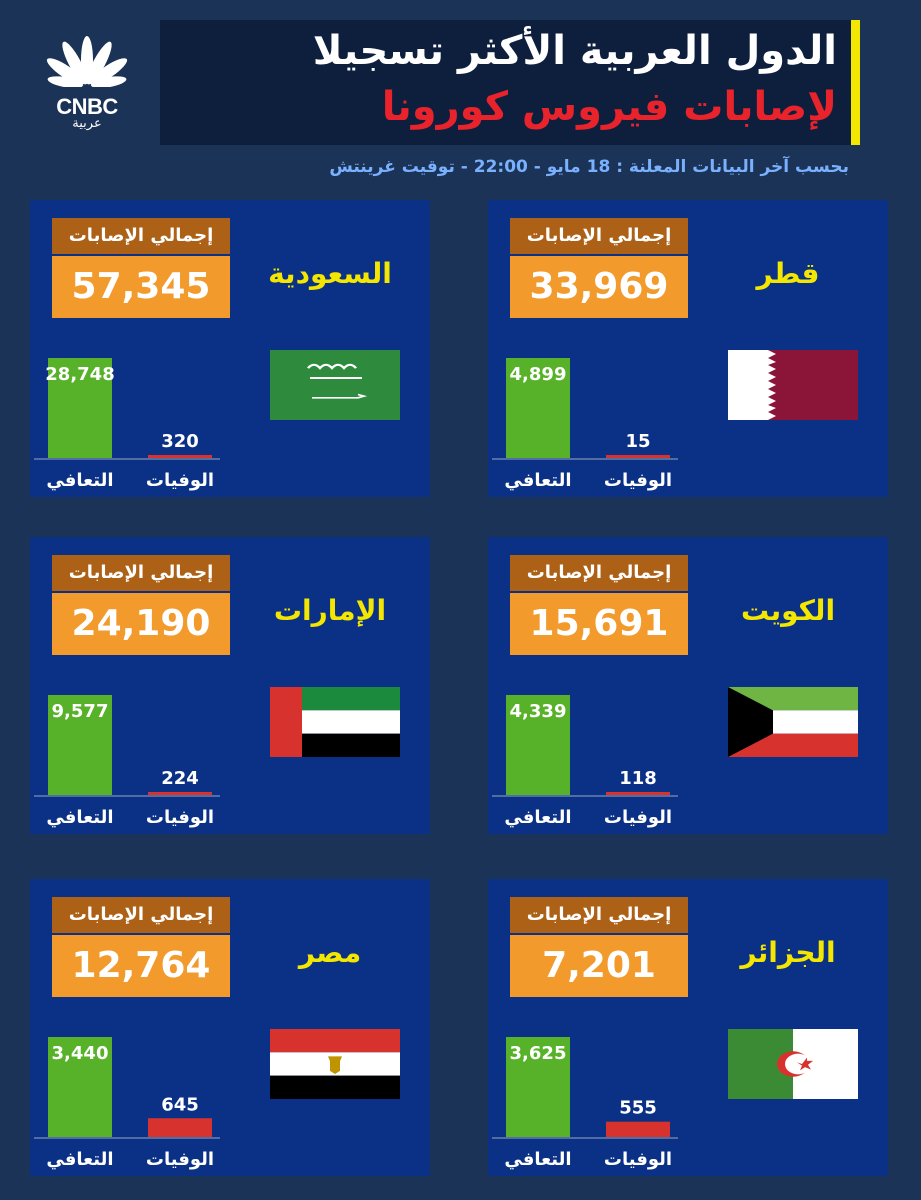  I want to click on uae-flag, so click(335, 722).